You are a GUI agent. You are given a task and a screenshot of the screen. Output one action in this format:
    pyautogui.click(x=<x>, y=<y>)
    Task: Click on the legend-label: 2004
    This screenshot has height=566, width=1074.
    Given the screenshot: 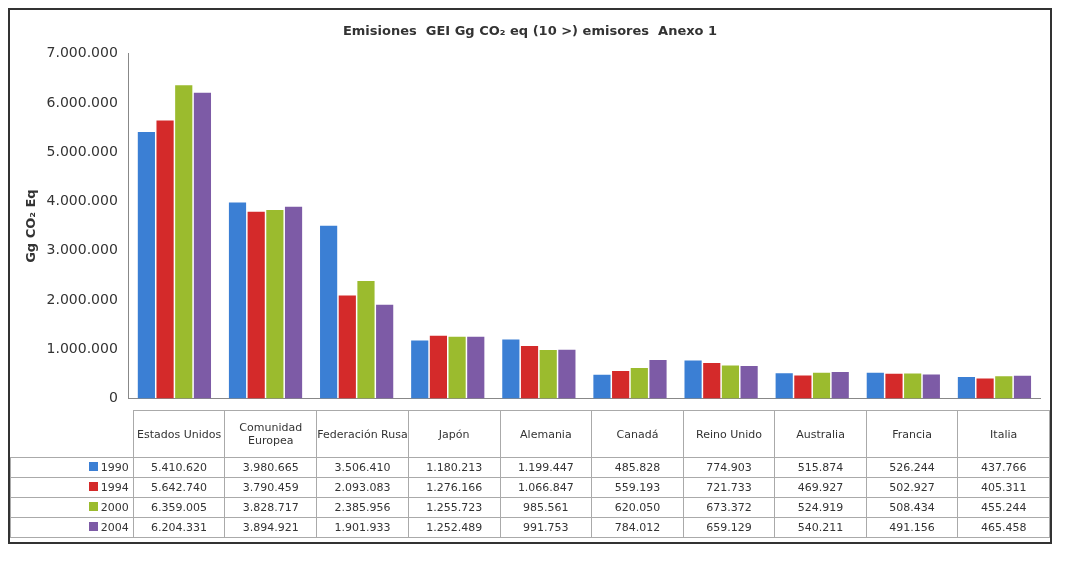 What is the action you would take?
    pyautogui.click(x=72, y=527)
    